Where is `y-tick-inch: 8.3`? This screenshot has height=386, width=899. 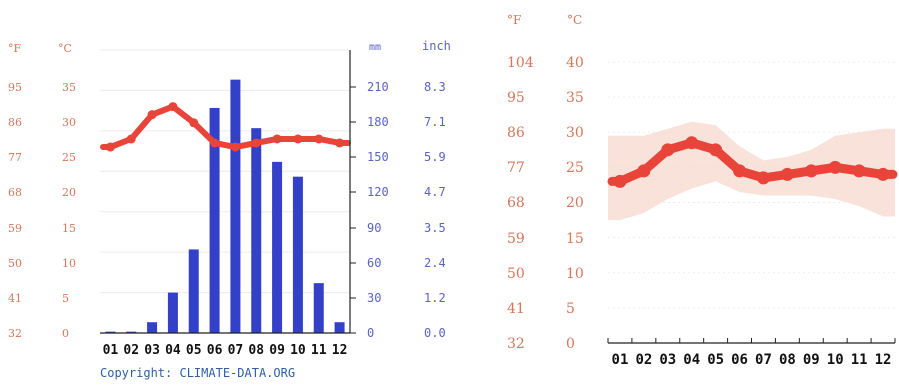
y-tick-inch: 8.3 is located at coordinates (435, 87).